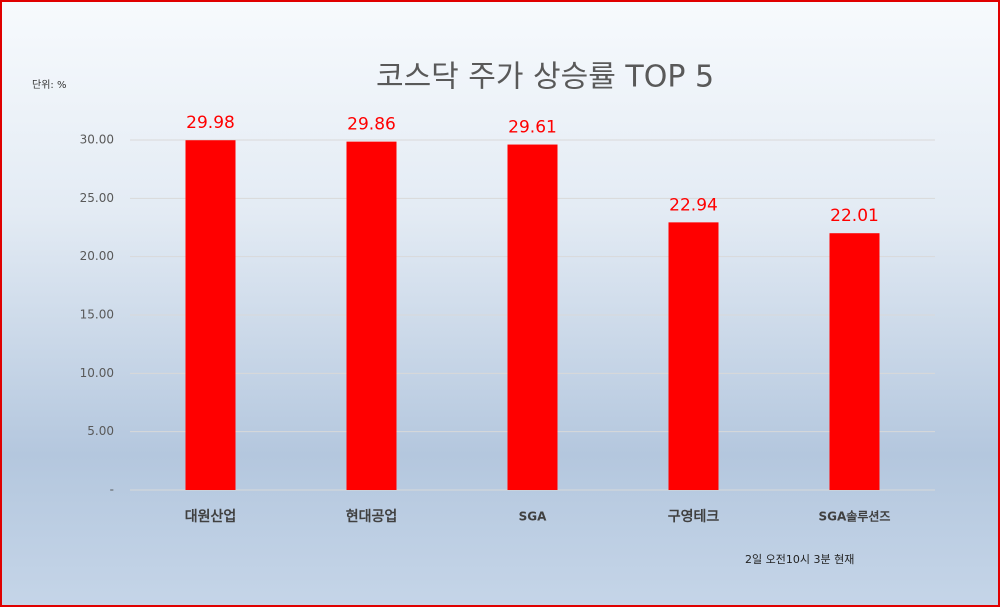  I want to click on value-label: 22.94, so click(693, 205).